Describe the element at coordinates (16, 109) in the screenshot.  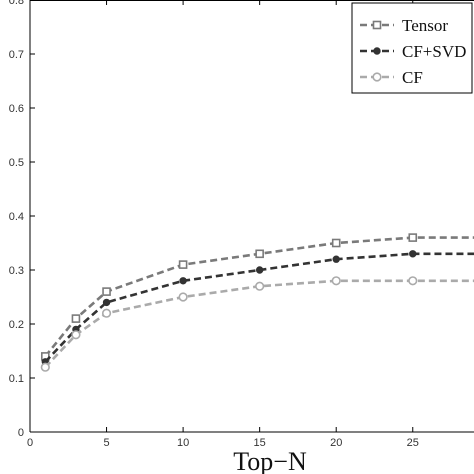
I see `y-tick-label: 0.6` at that location.